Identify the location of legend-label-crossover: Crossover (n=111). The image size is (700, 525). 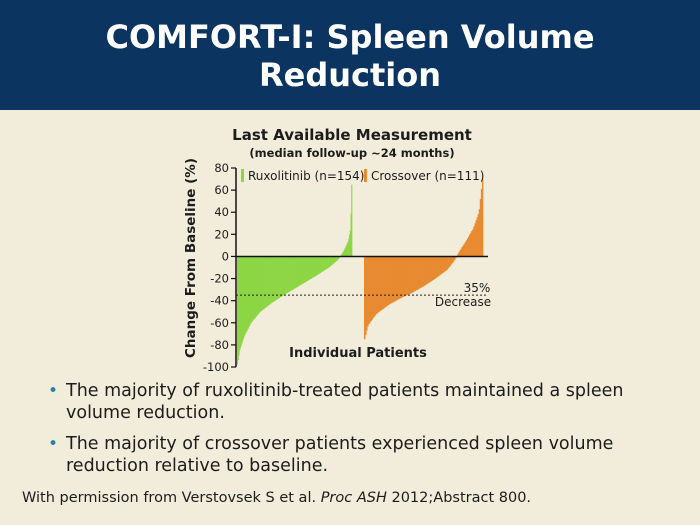
(427, 176).